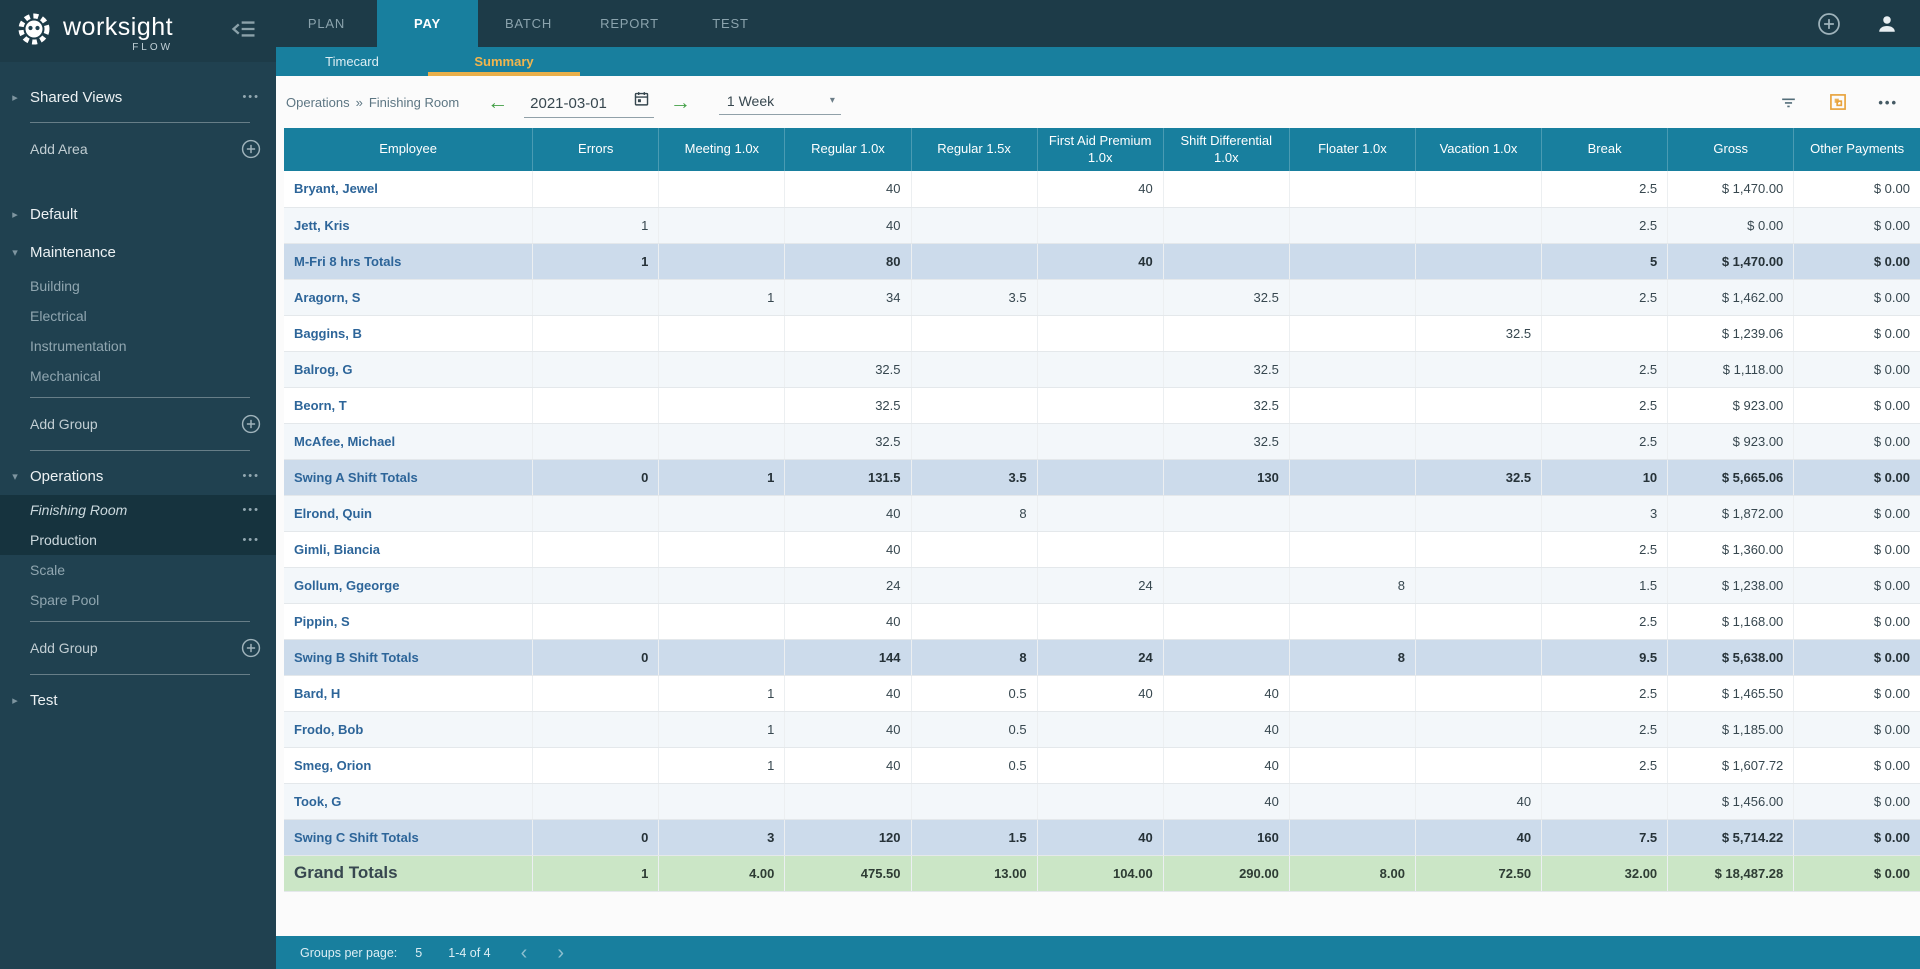 Image resolution: width=1920 pixels, height=969 pixels. Describe the element at coordinates (352, 61) in the screenshot. I see `subtab-timecard: Timecard` at that location.